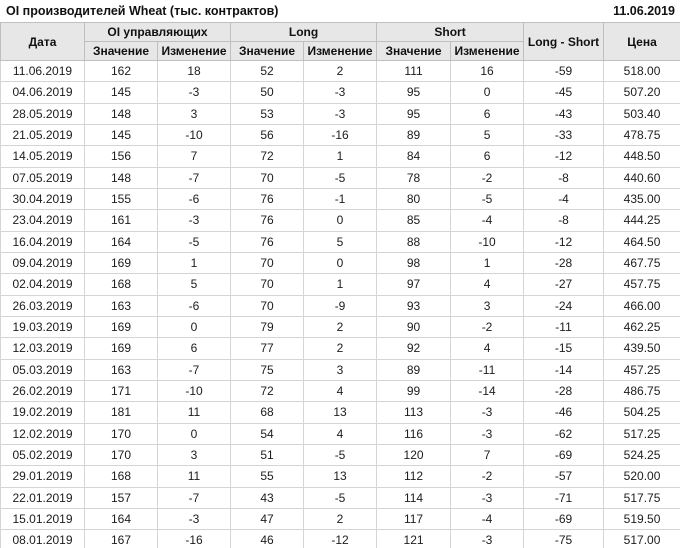  I want to click on cell-price: 444.25, so click(641, 220).